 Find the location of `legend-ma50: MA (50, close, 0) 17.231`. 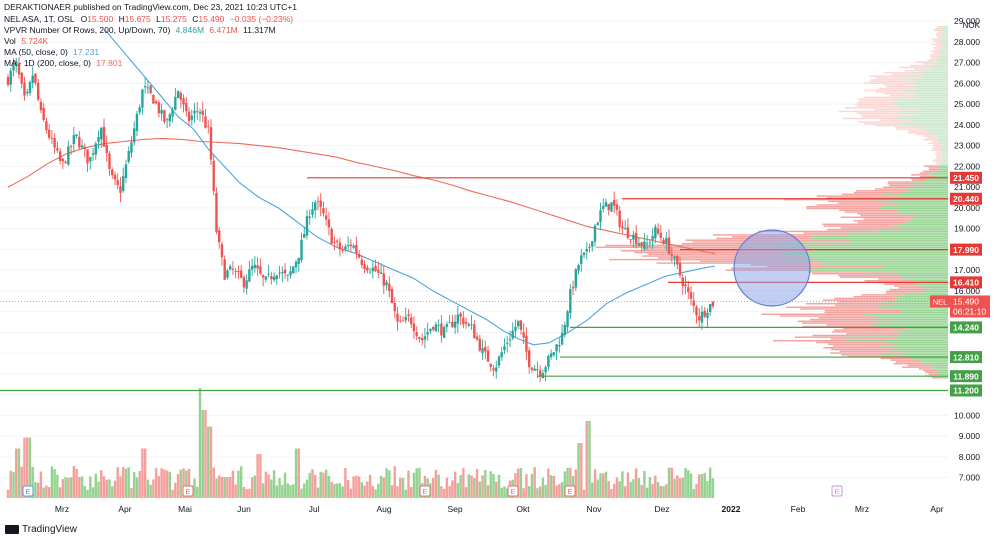

legend-ma50: MA (50, close, 0) 17.231 is located at coordinates (51, 52).